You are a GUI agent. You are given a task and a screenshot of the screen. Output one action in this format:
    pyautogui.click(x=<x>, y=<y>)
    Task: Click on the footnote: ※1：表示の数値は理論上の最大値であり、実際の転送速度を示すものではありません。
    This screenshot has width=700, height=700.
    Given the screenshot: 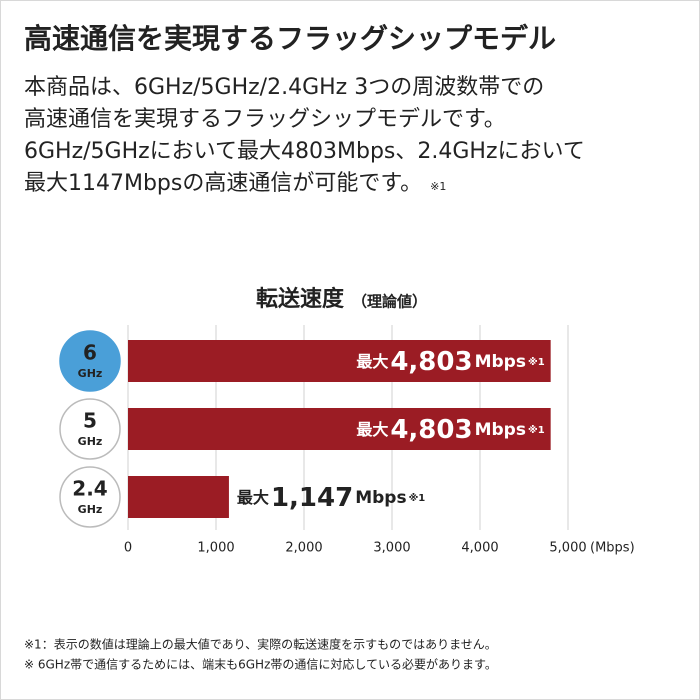 What is the action you would take?
    pyautogui.click(x=260, y=644)
    